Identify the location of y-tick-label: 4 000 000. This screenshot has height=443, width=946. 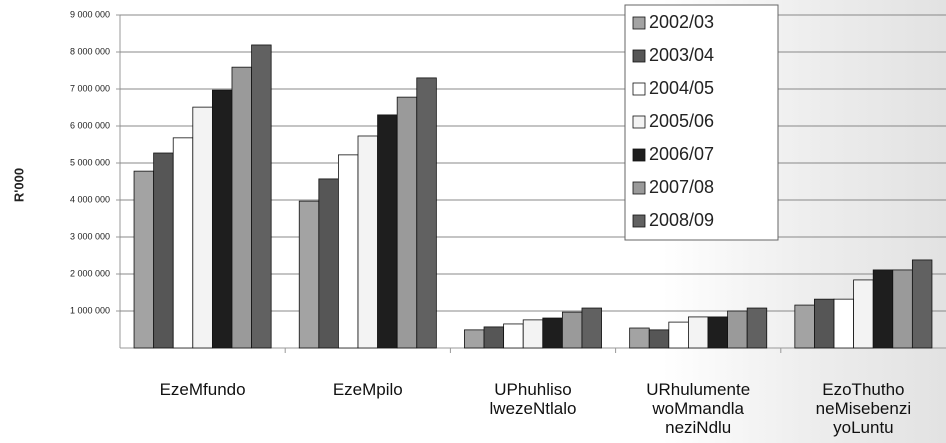
(90, 199).